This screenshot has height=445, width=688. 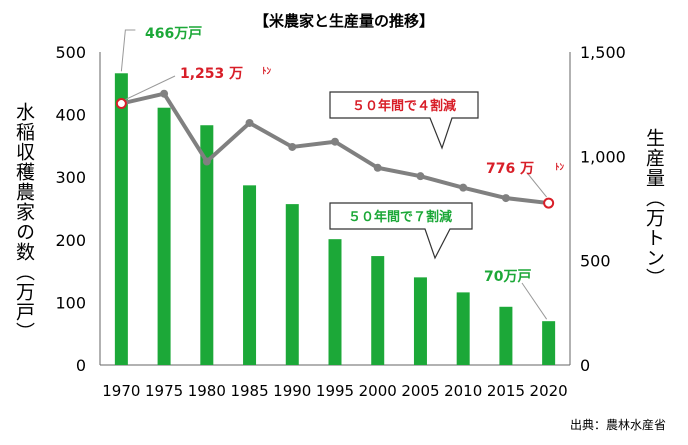 I want to click on left-tick-label: 100, so click(x=70, y=302).